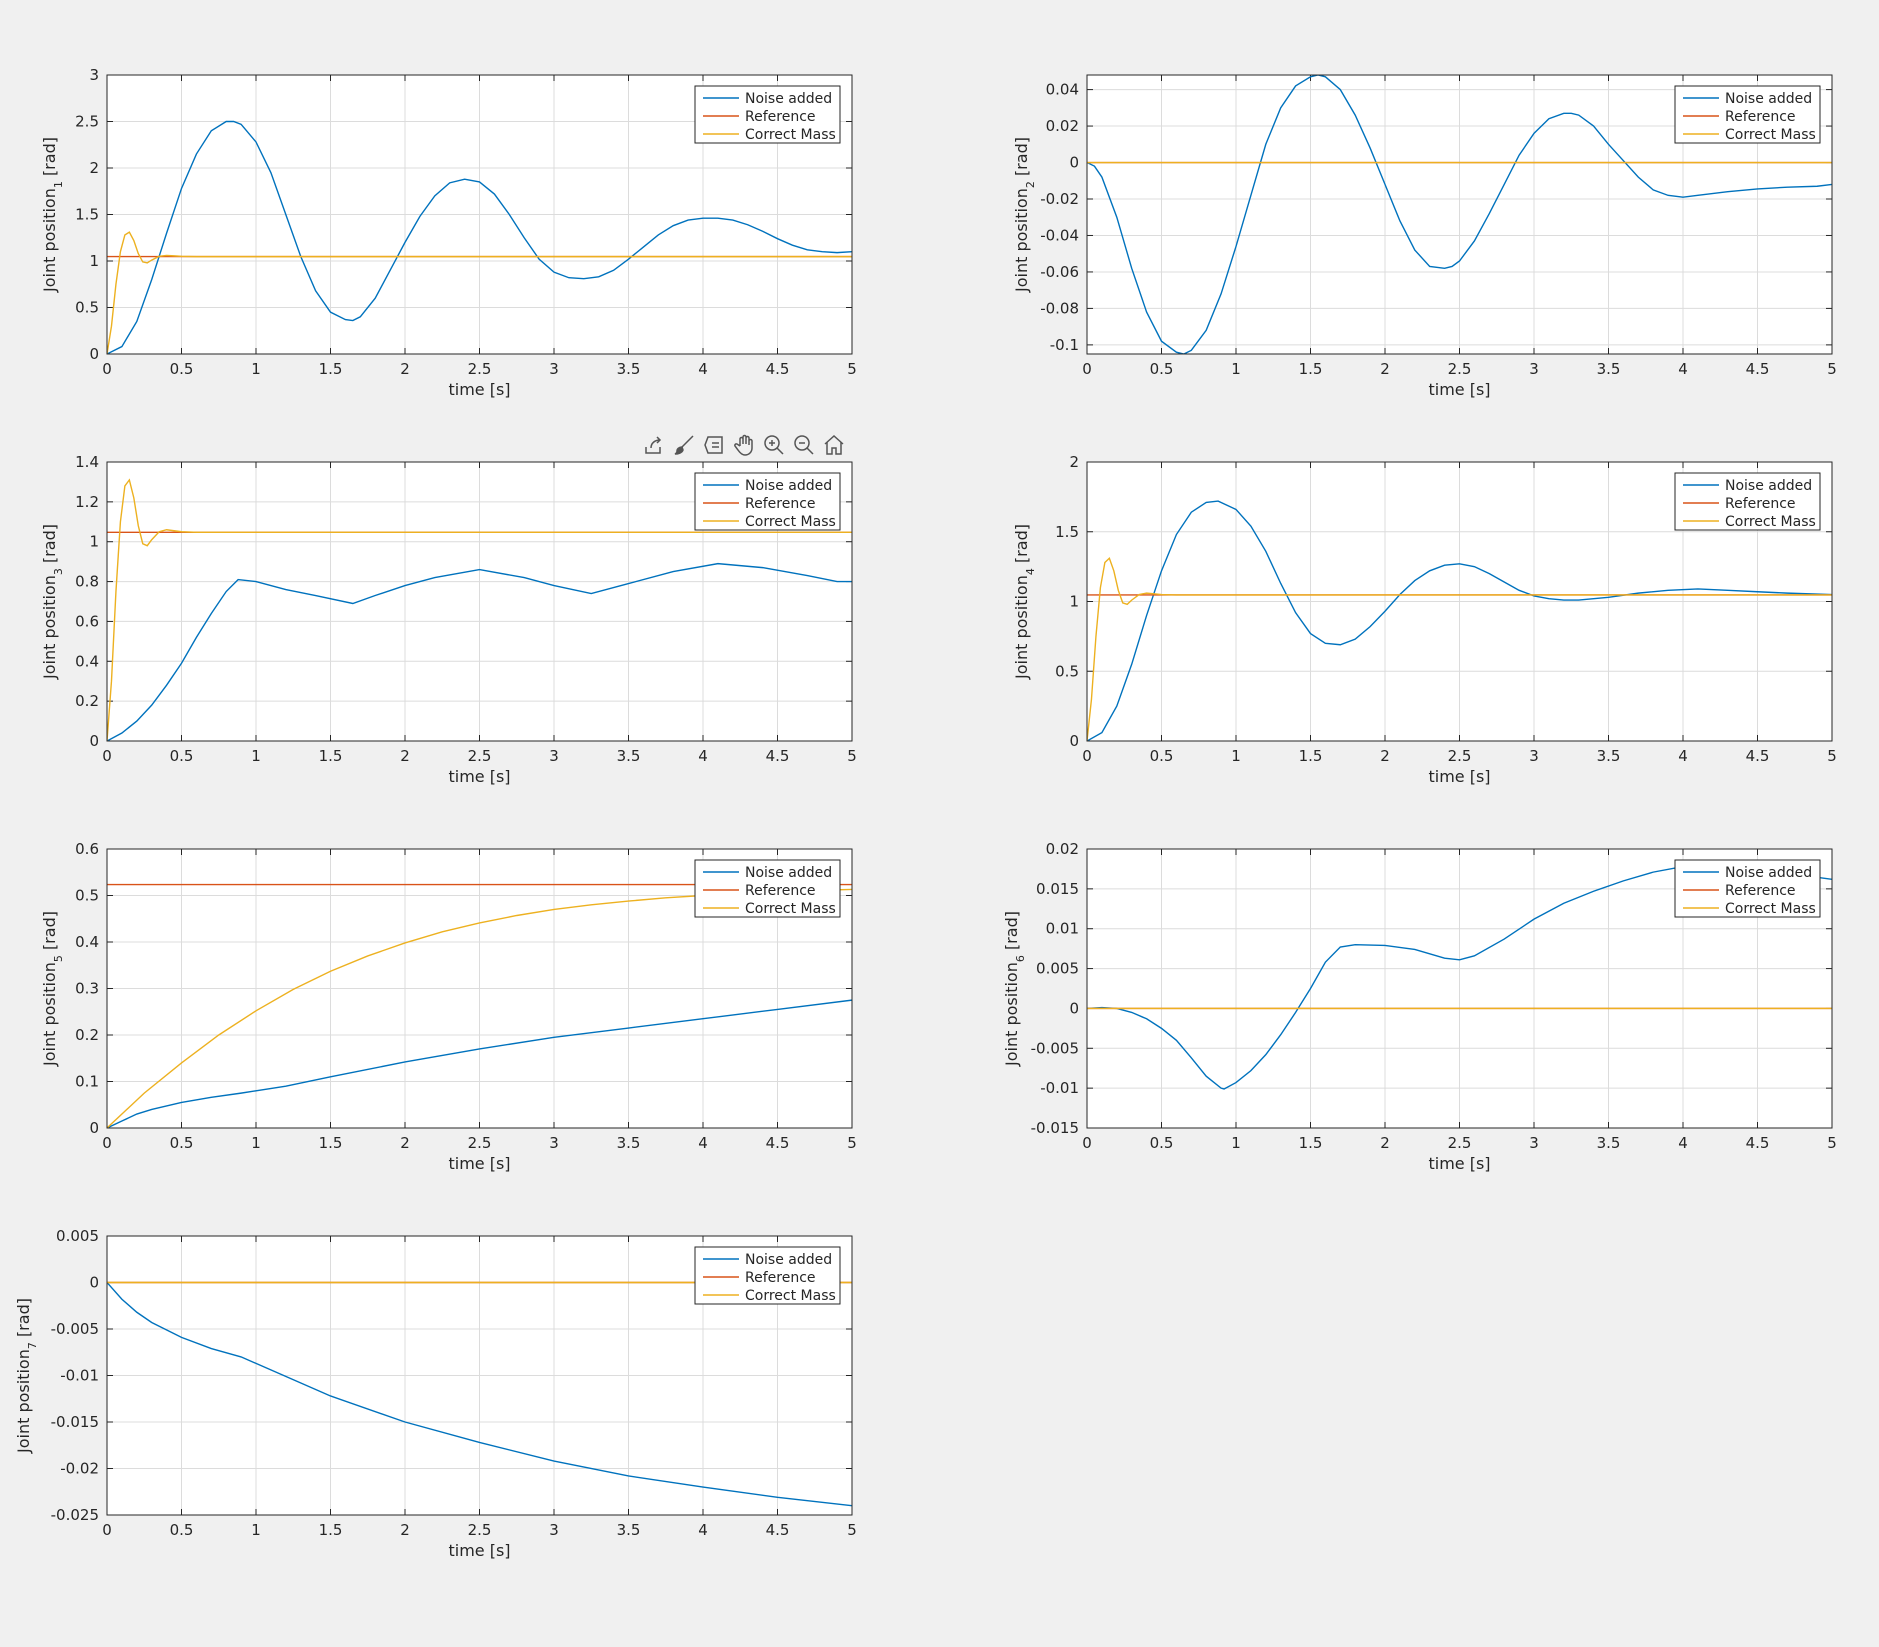  I want to click on pan-button, so click(744, 445).